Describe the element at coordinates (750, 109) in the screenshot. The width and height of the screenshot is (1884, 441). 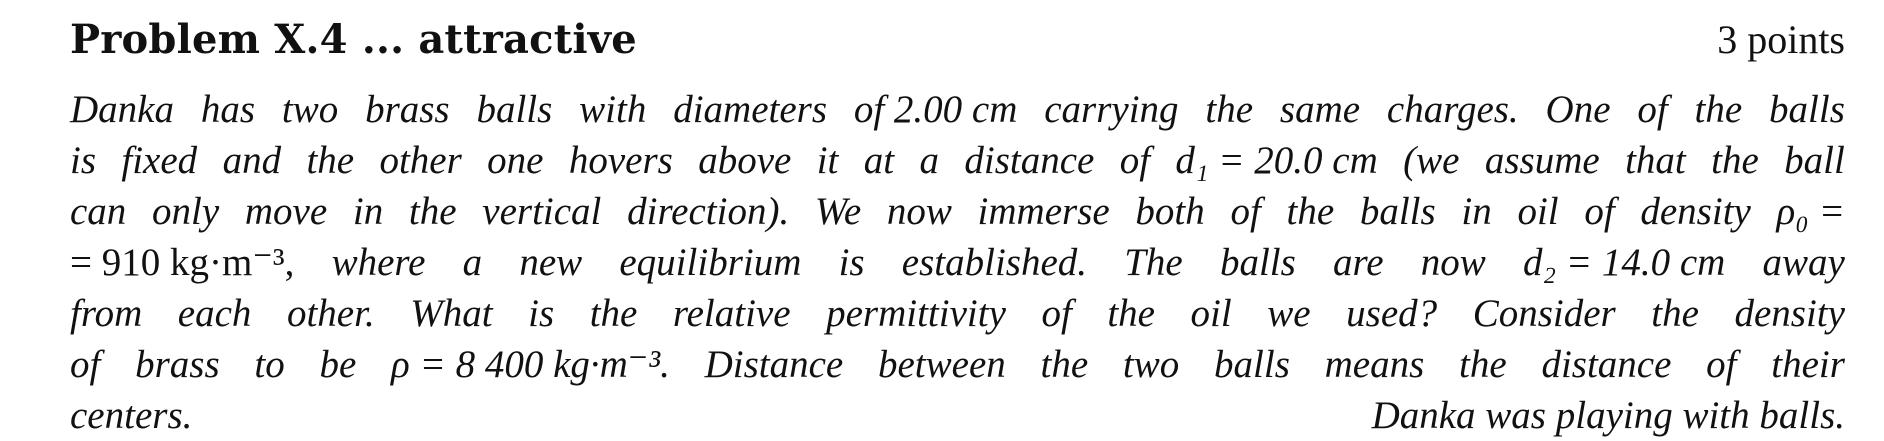
I see `word: diameters` at that location.